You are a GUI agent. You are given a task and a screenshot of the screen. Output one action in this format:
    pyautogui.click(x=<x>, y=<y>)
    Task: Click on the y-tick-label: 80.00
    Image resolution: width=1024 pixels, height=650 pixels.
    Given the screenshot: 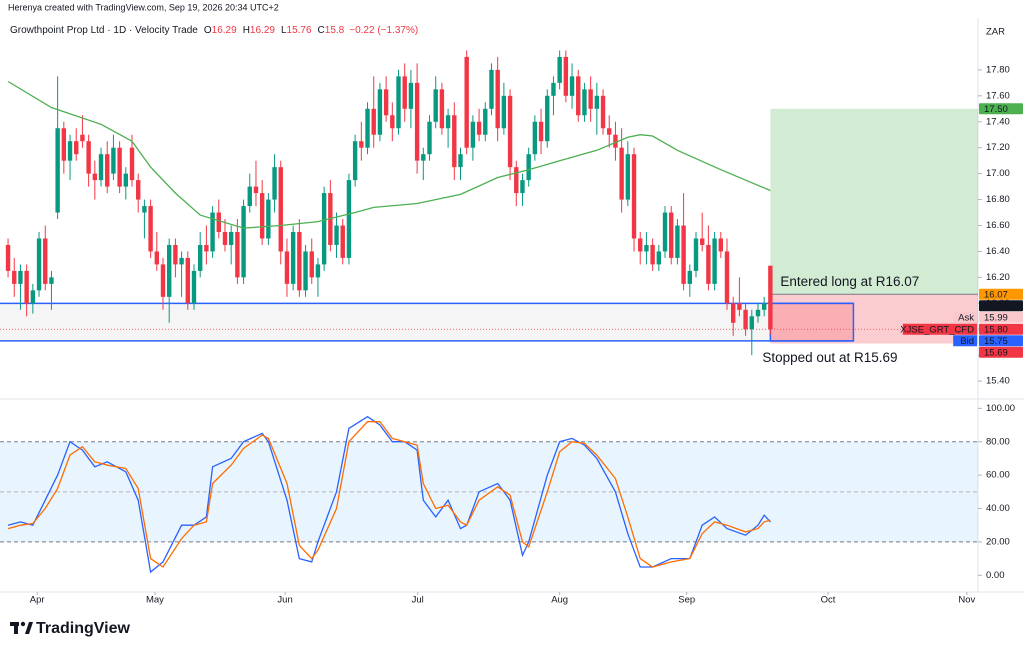 What is the action you would take?
    pyautogui.click(x=998, y=441)
    